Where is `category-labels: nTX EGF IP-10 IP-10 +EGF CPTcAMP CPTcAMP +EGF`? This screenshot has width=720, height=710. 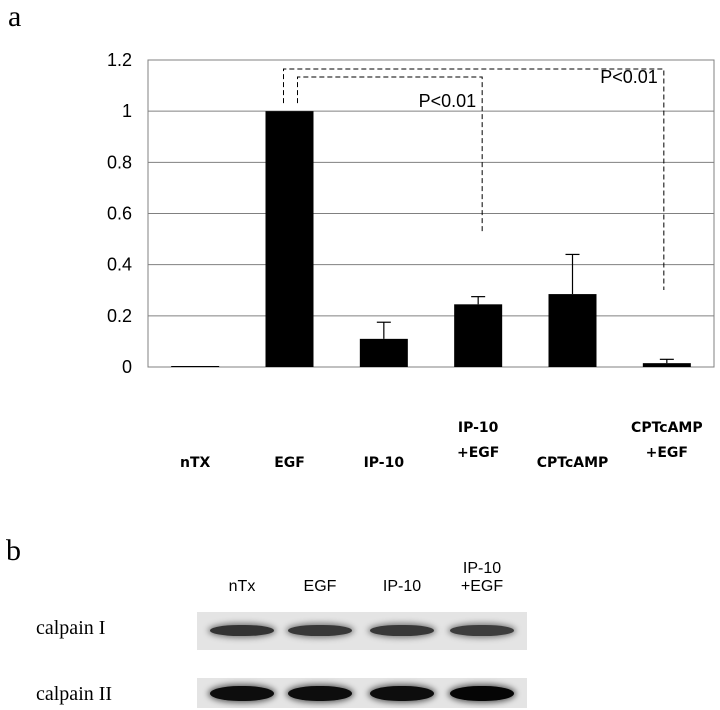 category-labels: nTX EGF IP-10 IP-10 +EGF CPTcAMP CPTcAMP +EGF is located at coordinates (441, 445).